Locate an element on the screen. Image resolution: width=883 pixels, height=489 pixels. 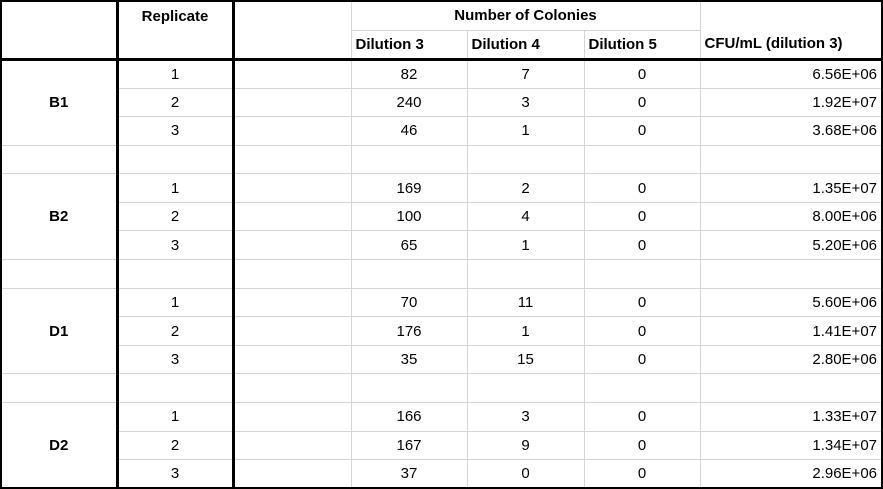
group-label: D2 is located at coordinates (59, 445).